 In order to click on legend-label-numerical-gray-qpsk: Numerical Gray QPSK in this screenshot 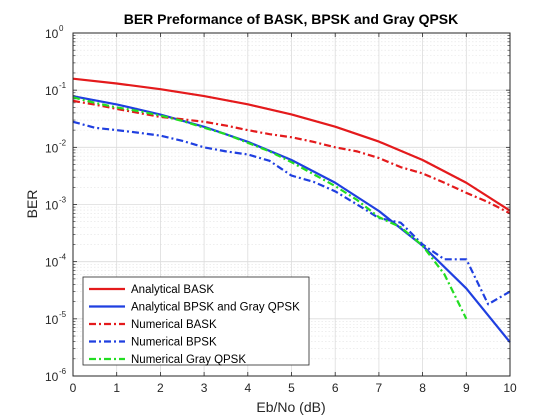, I will do `click(188, 360)`.